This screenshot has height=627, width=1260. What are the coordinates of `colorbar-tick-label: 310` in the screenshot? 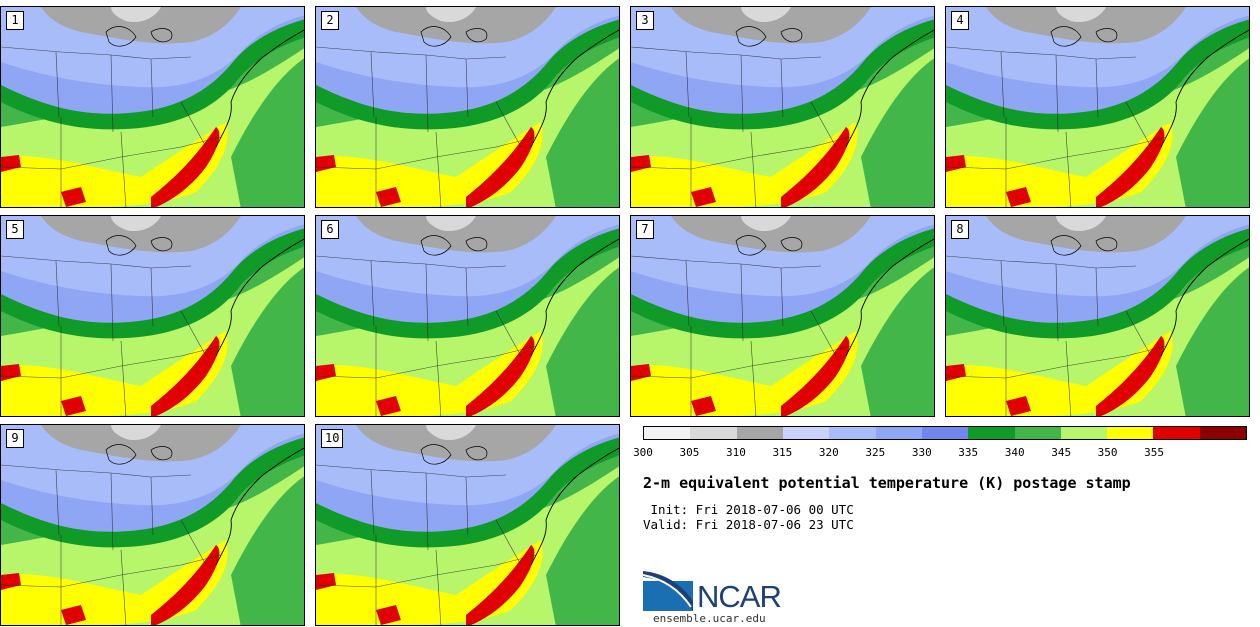 It's located at (735, 452).